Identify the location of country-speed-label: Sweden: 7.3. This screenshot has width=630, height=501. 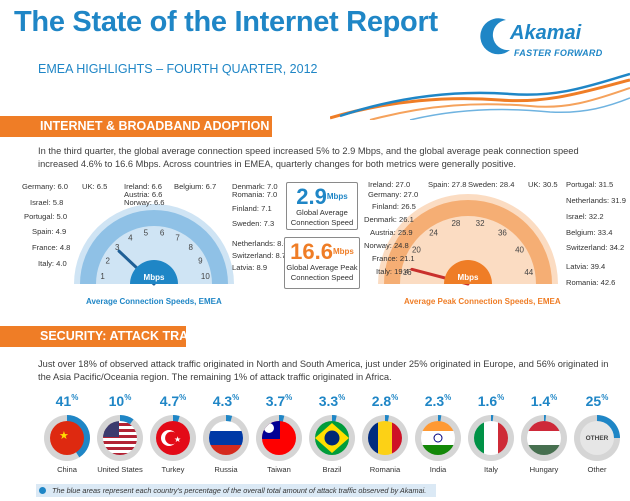
(253, 223).